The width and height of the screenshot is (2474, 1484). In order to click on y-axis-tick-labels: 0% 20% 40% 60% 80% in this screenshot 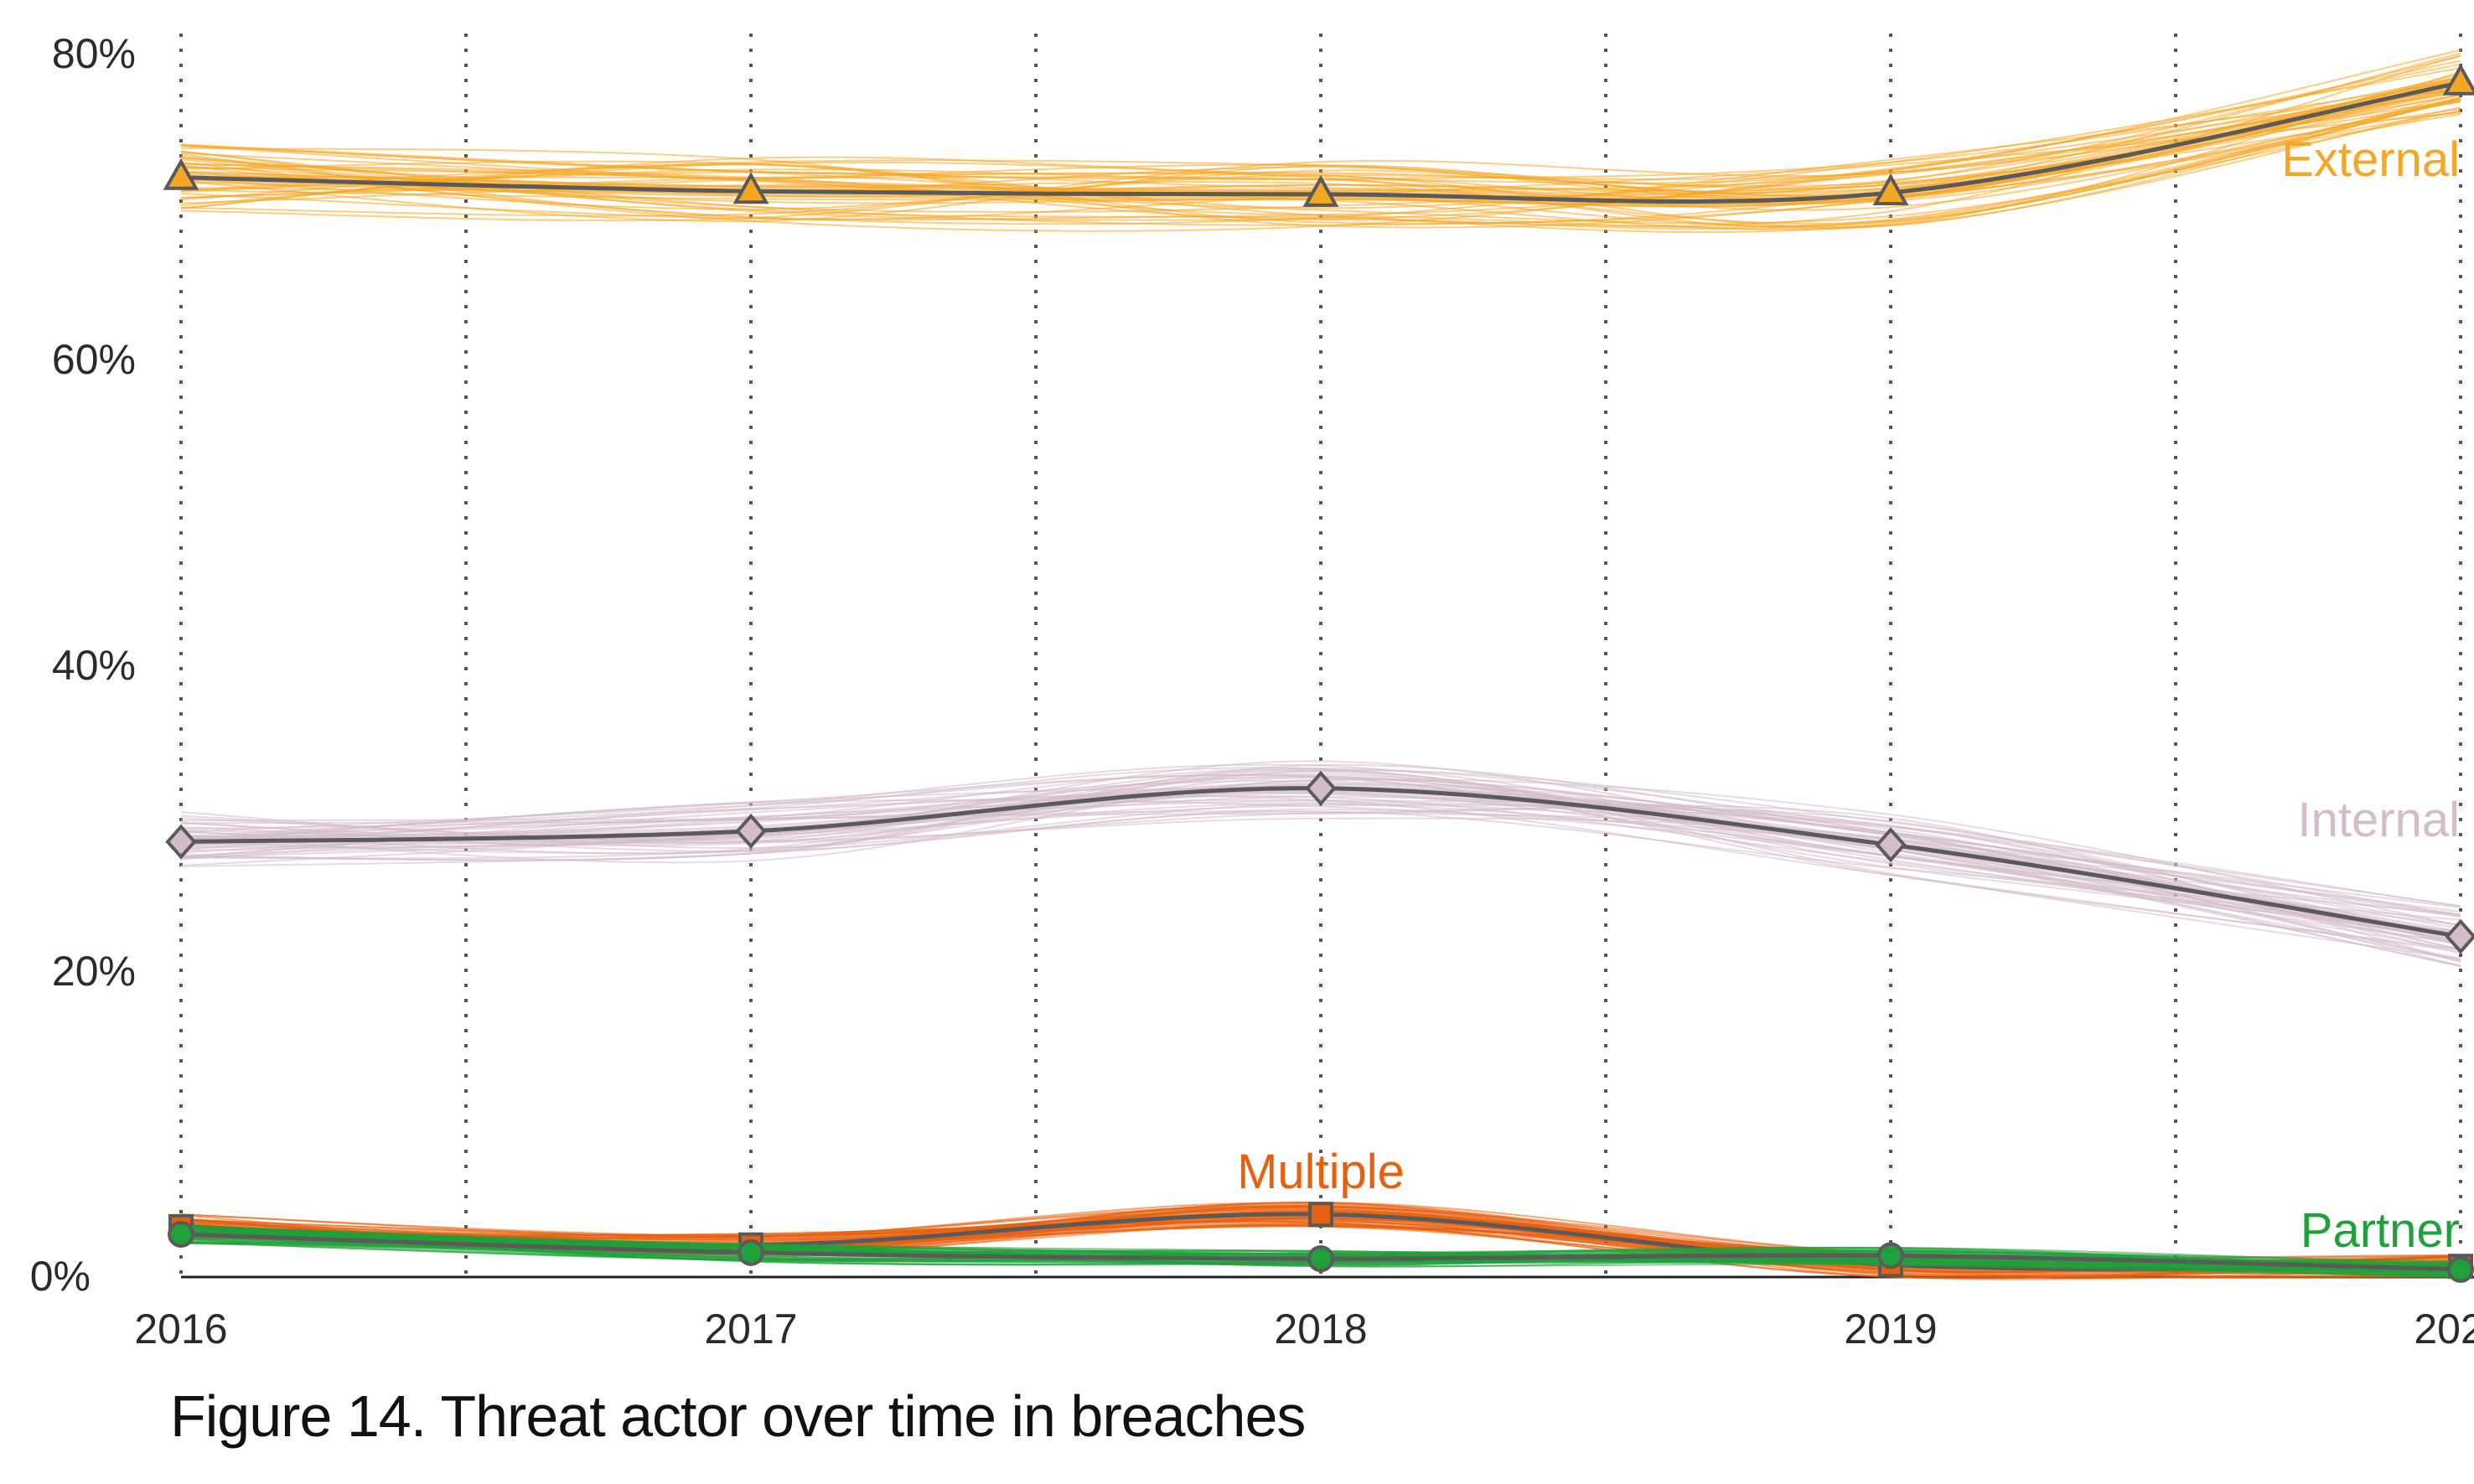, I will do `click(83, 665)`.